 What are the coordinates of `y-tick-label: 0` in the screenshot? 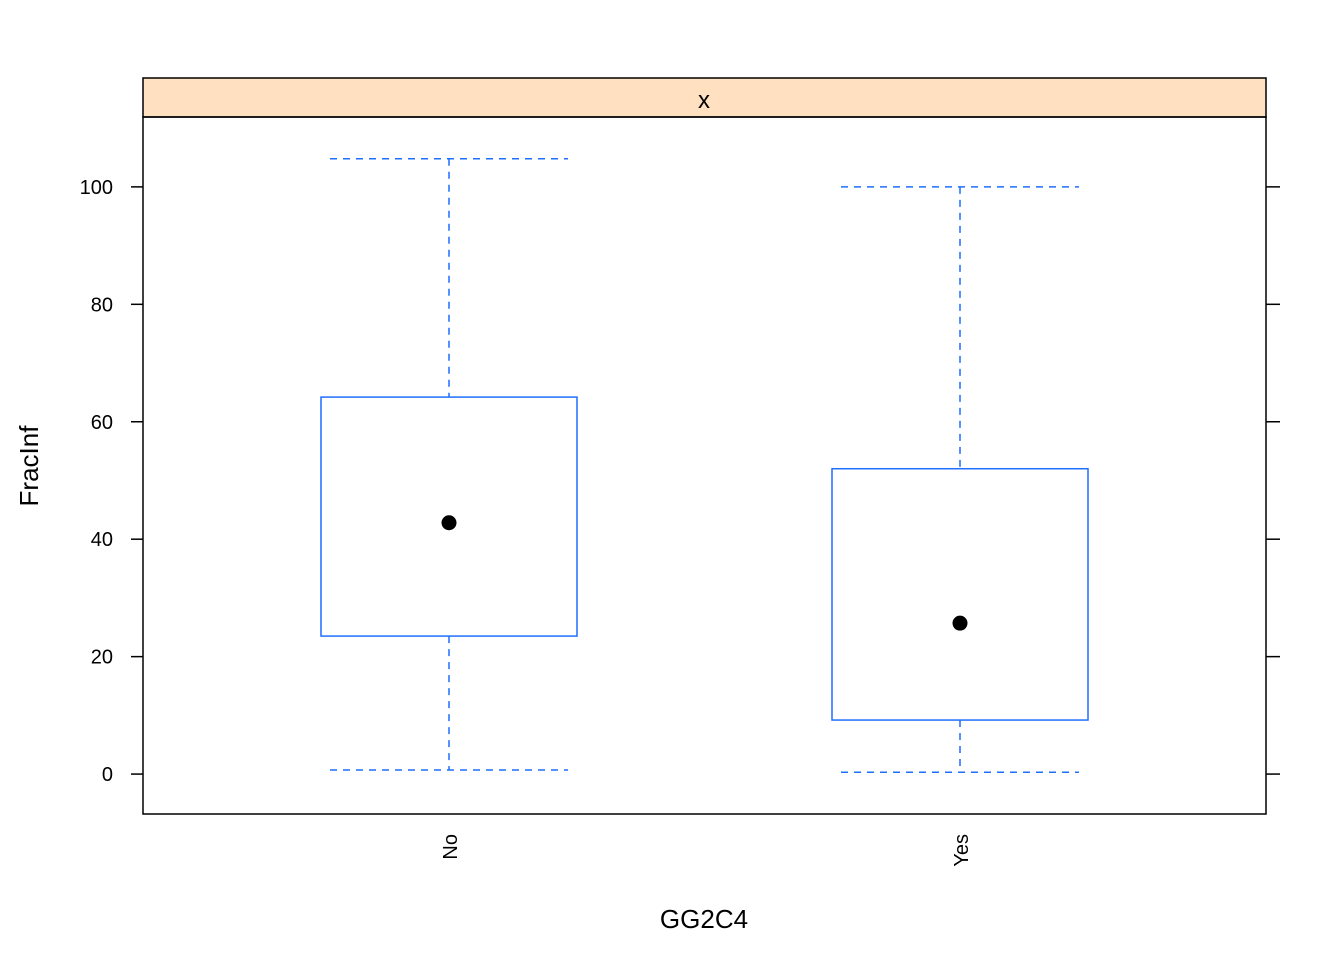 It's located at (107, 775).